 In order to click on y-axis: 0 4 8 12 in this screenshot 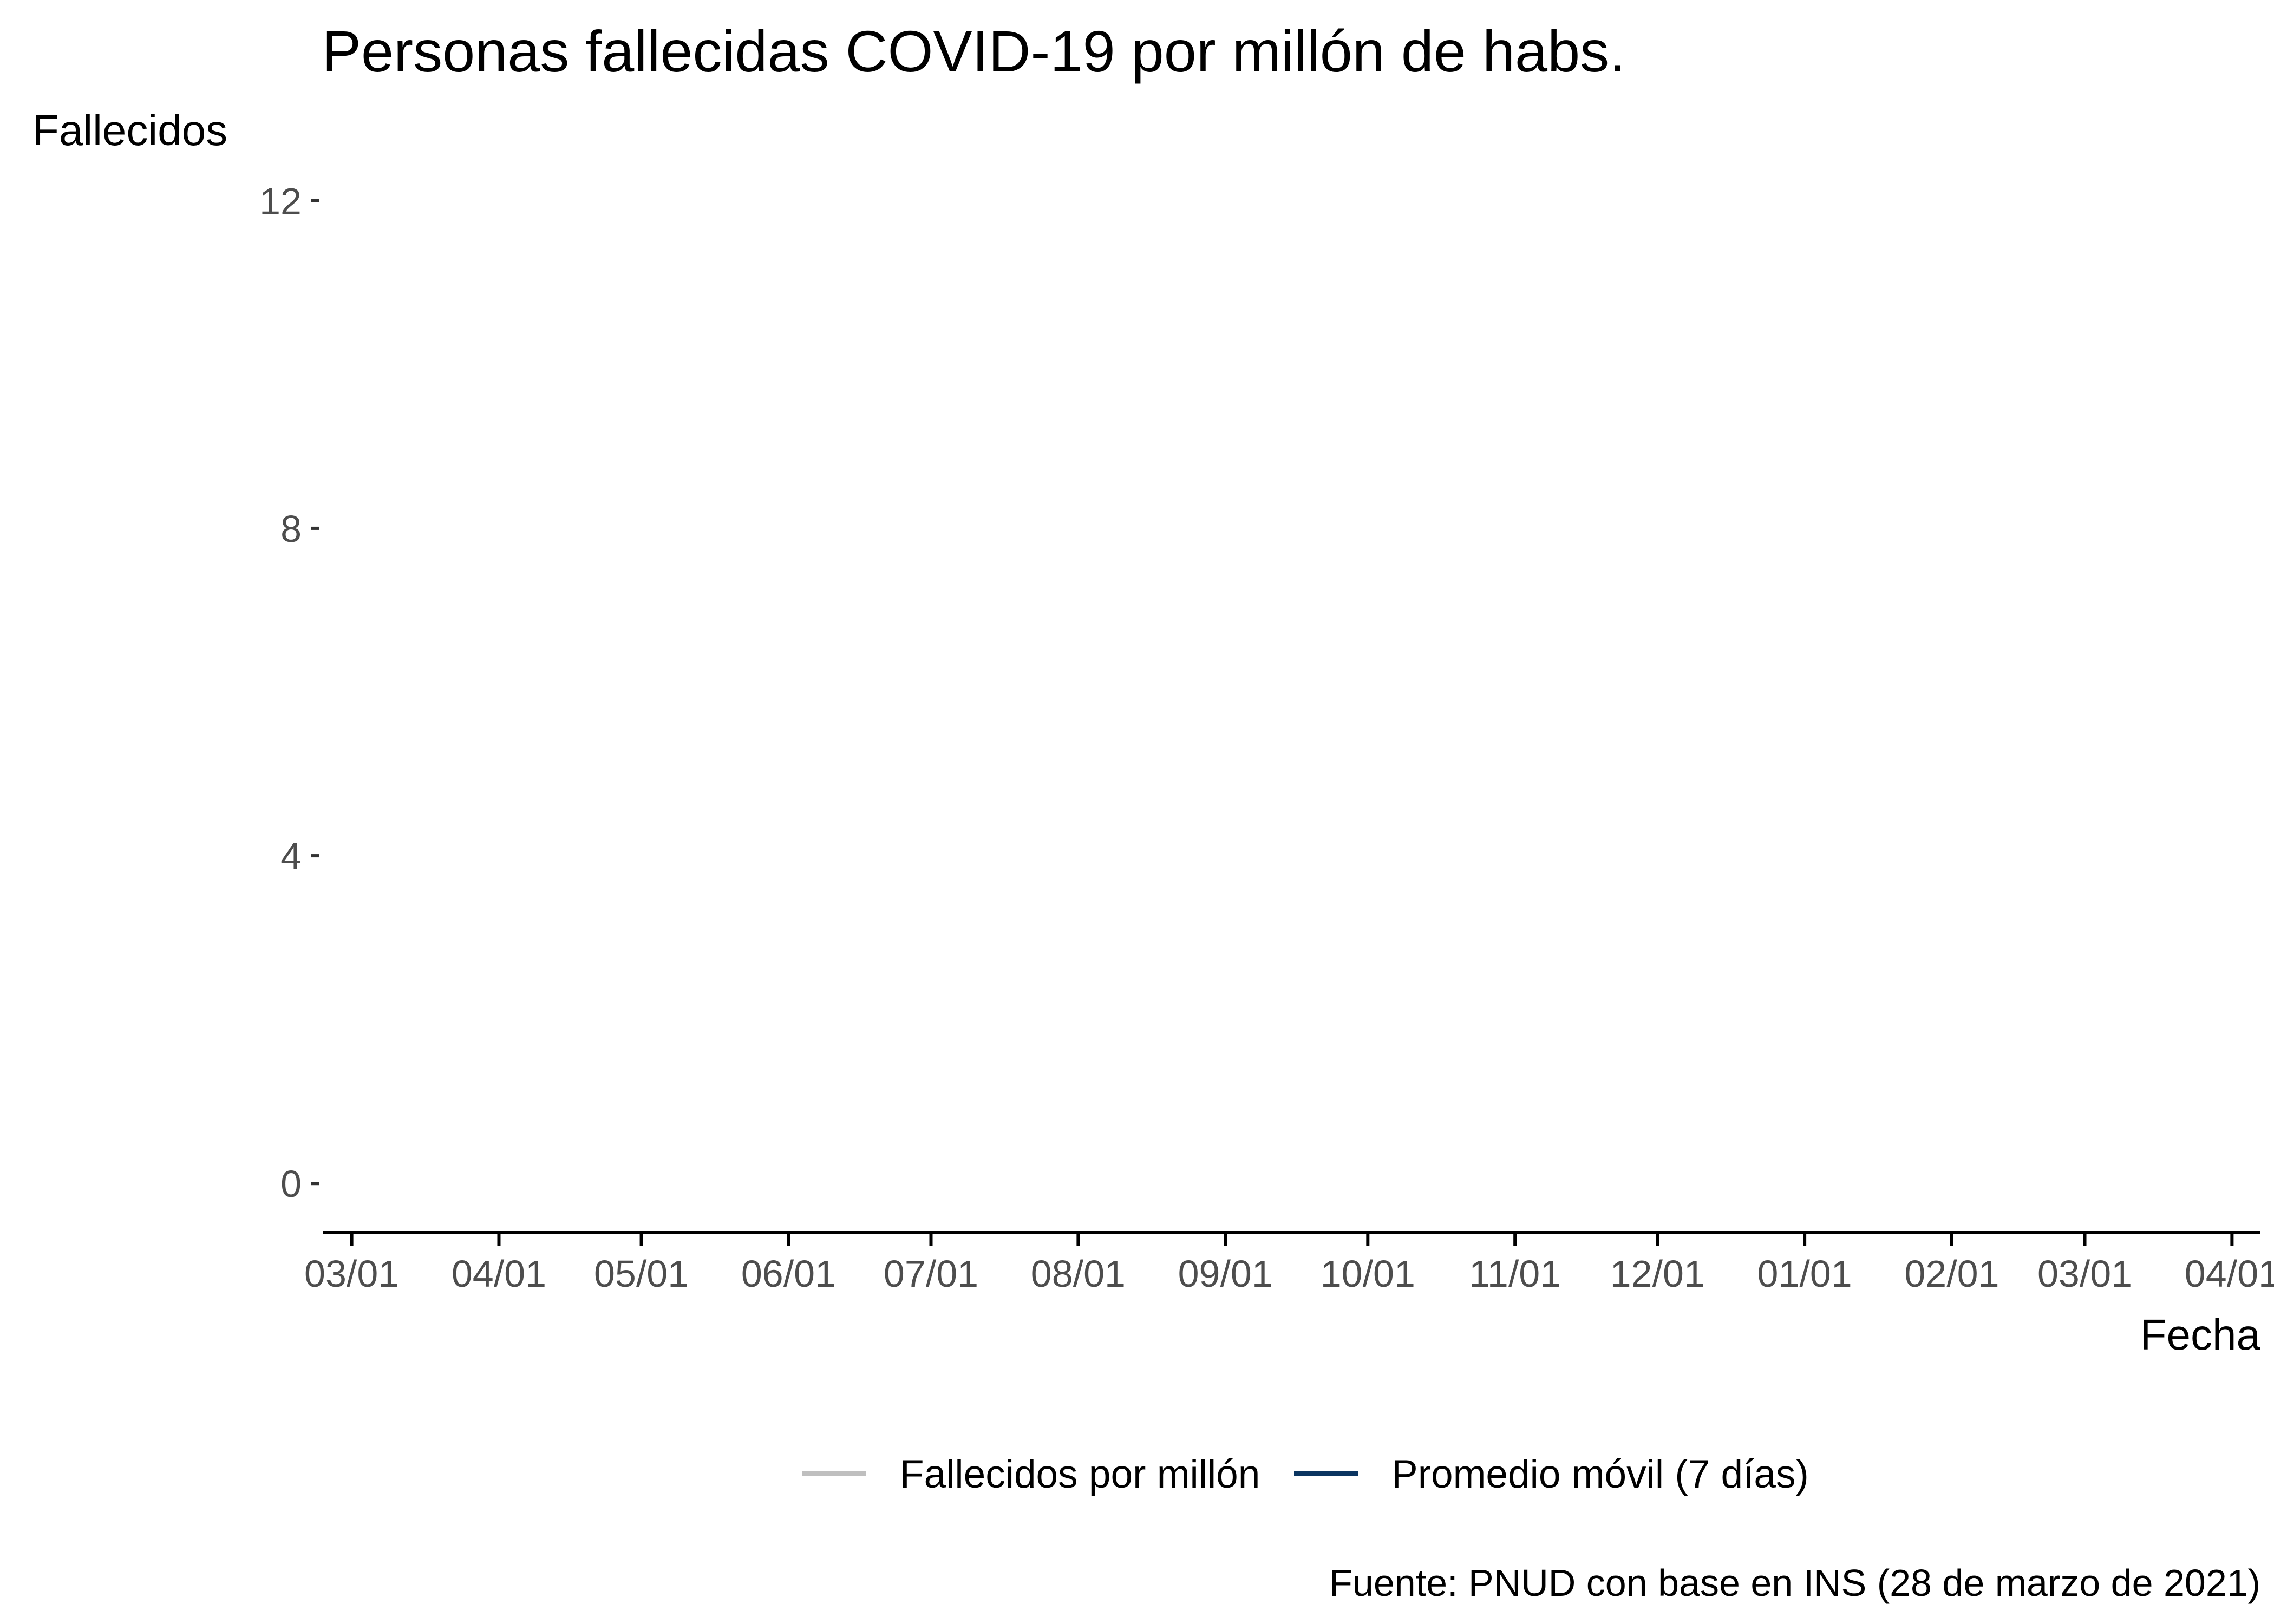, I will do `click(289, 692)`.